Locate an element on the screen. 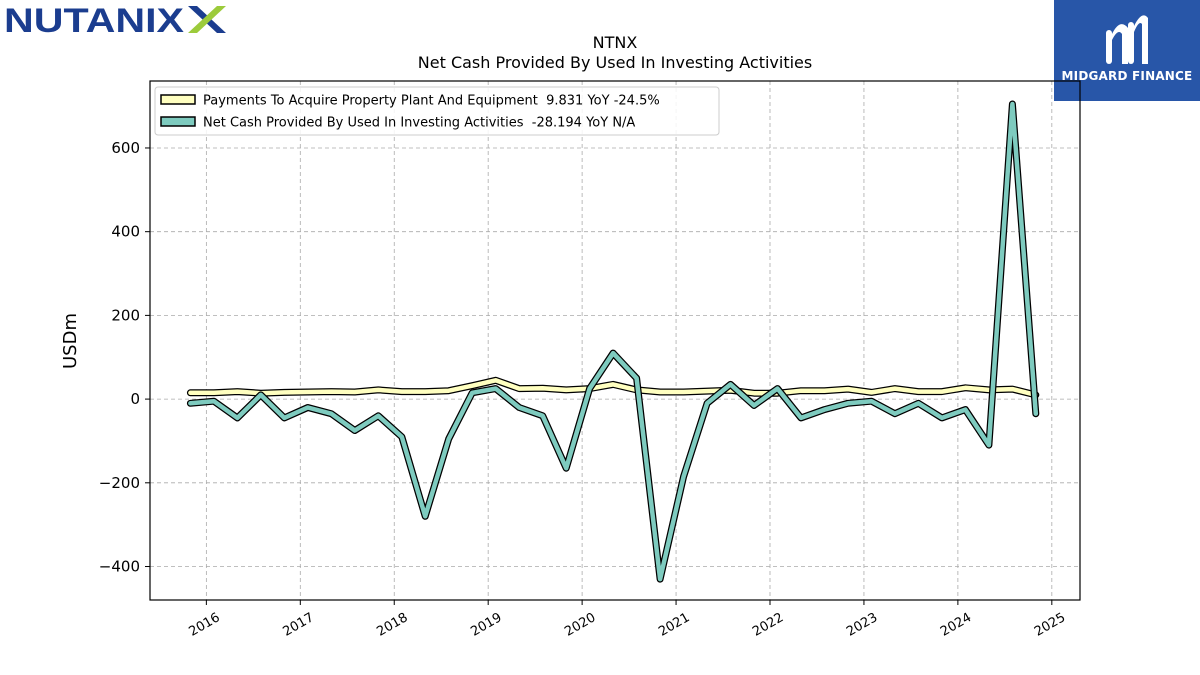 The image size is (1200, 675). x-tick-label: 2023 is located at coordinates (862, 625).